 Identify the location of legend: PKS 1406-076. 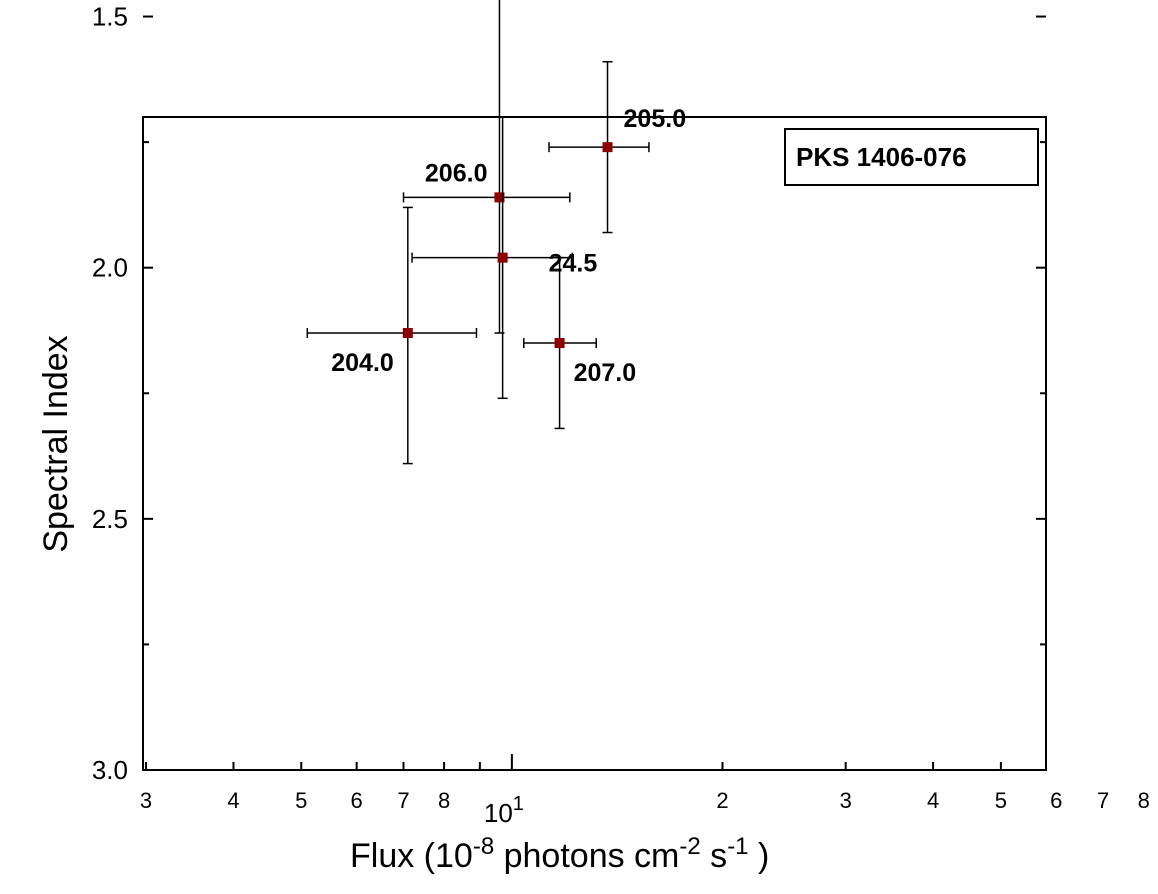
(911, 157).